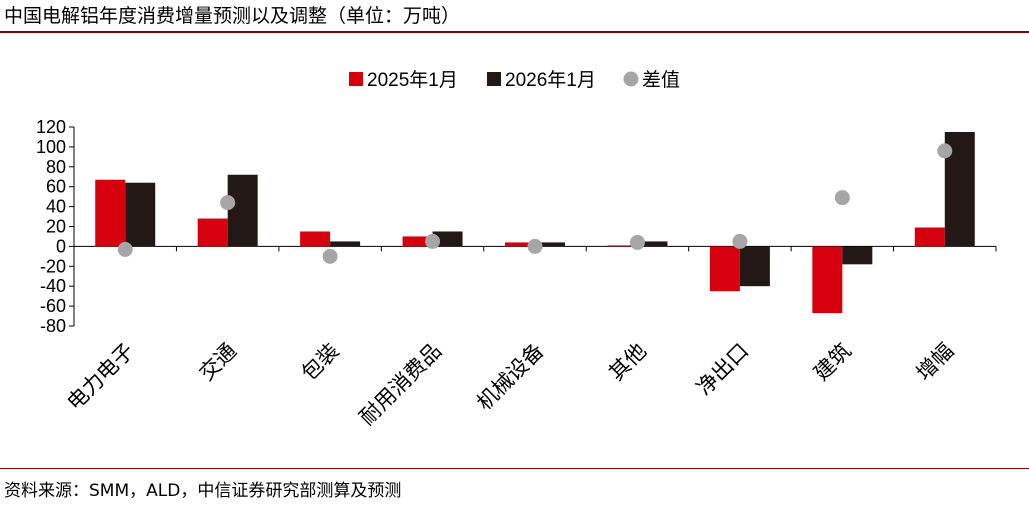  Describe the element at coordinates (401, 384) in the screenshot. I see `x-tick-label: 耐用消费品` at that location.